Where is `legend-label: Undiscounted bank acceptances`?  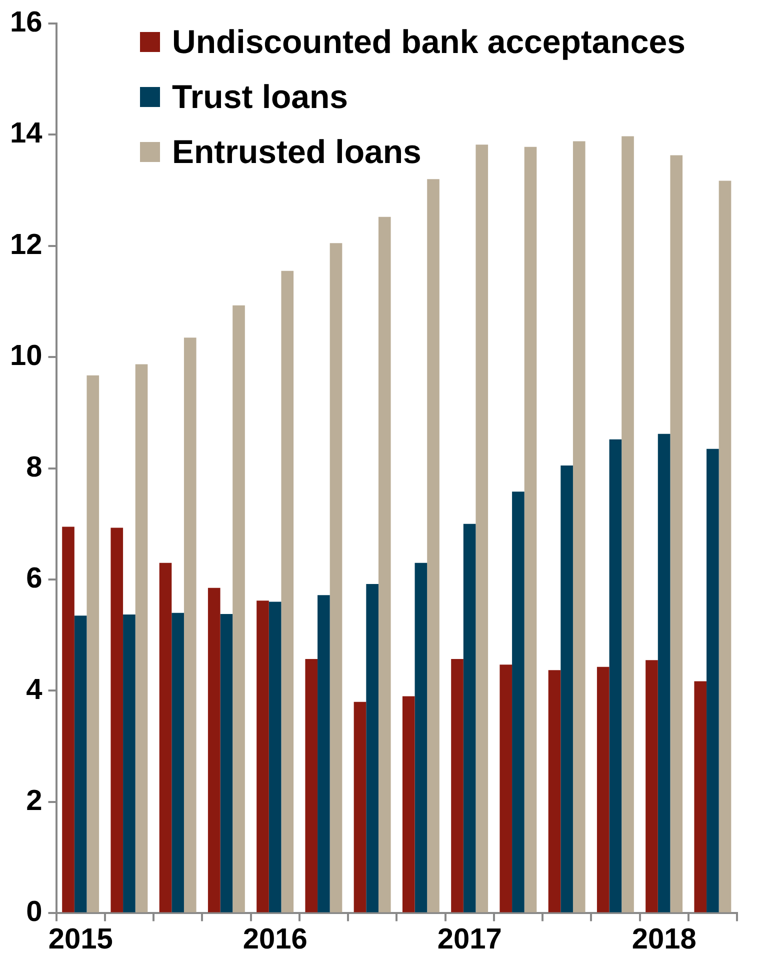 legend-label: Undiscounted bank acceptances is located at coordinates (429, 41).